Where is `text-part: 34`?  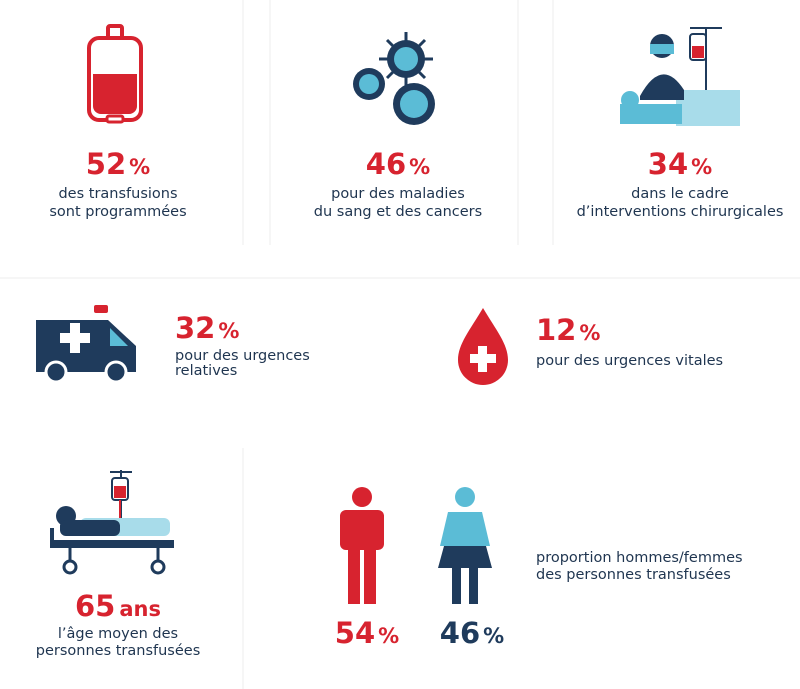
text-part: 34 is located at coordinates (668, 164).